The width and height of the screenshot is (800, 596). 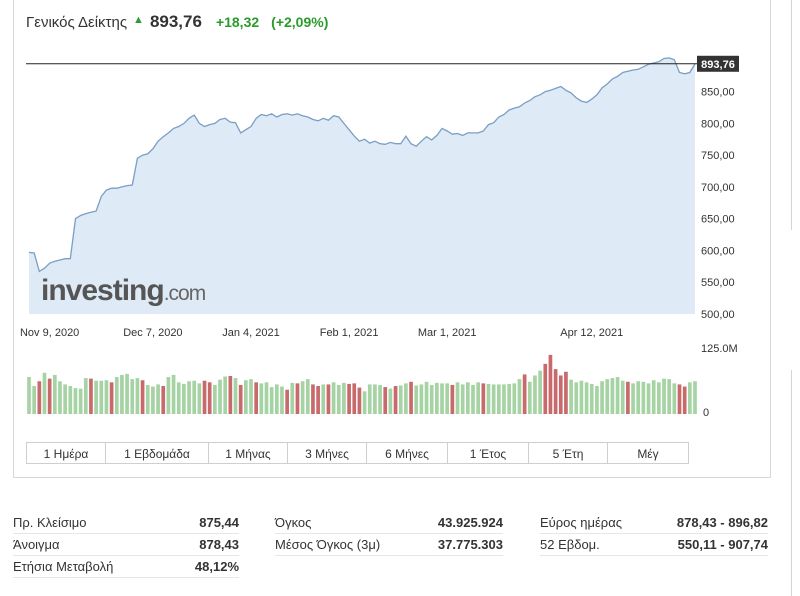 I want to click on index-price: 893,76, so click(x=175, y=21).